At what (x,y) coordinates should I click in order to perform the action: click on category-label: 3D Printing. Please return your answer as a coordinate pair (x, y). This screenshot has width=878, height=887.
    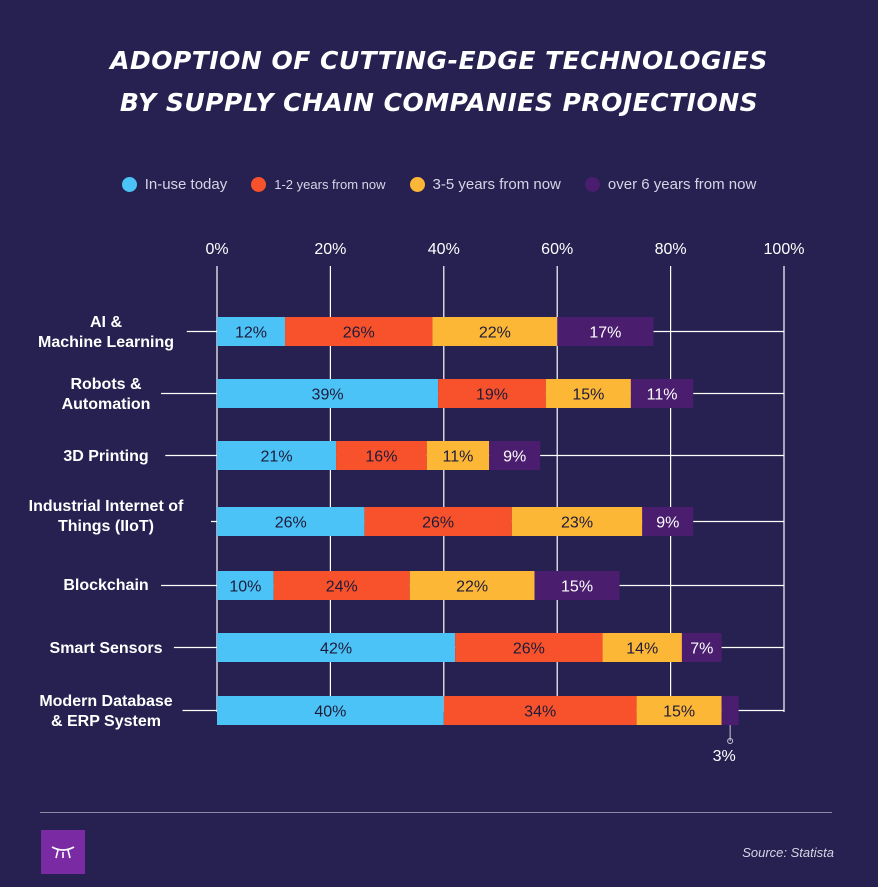
    Looking at the image, I should click on (105, 456).